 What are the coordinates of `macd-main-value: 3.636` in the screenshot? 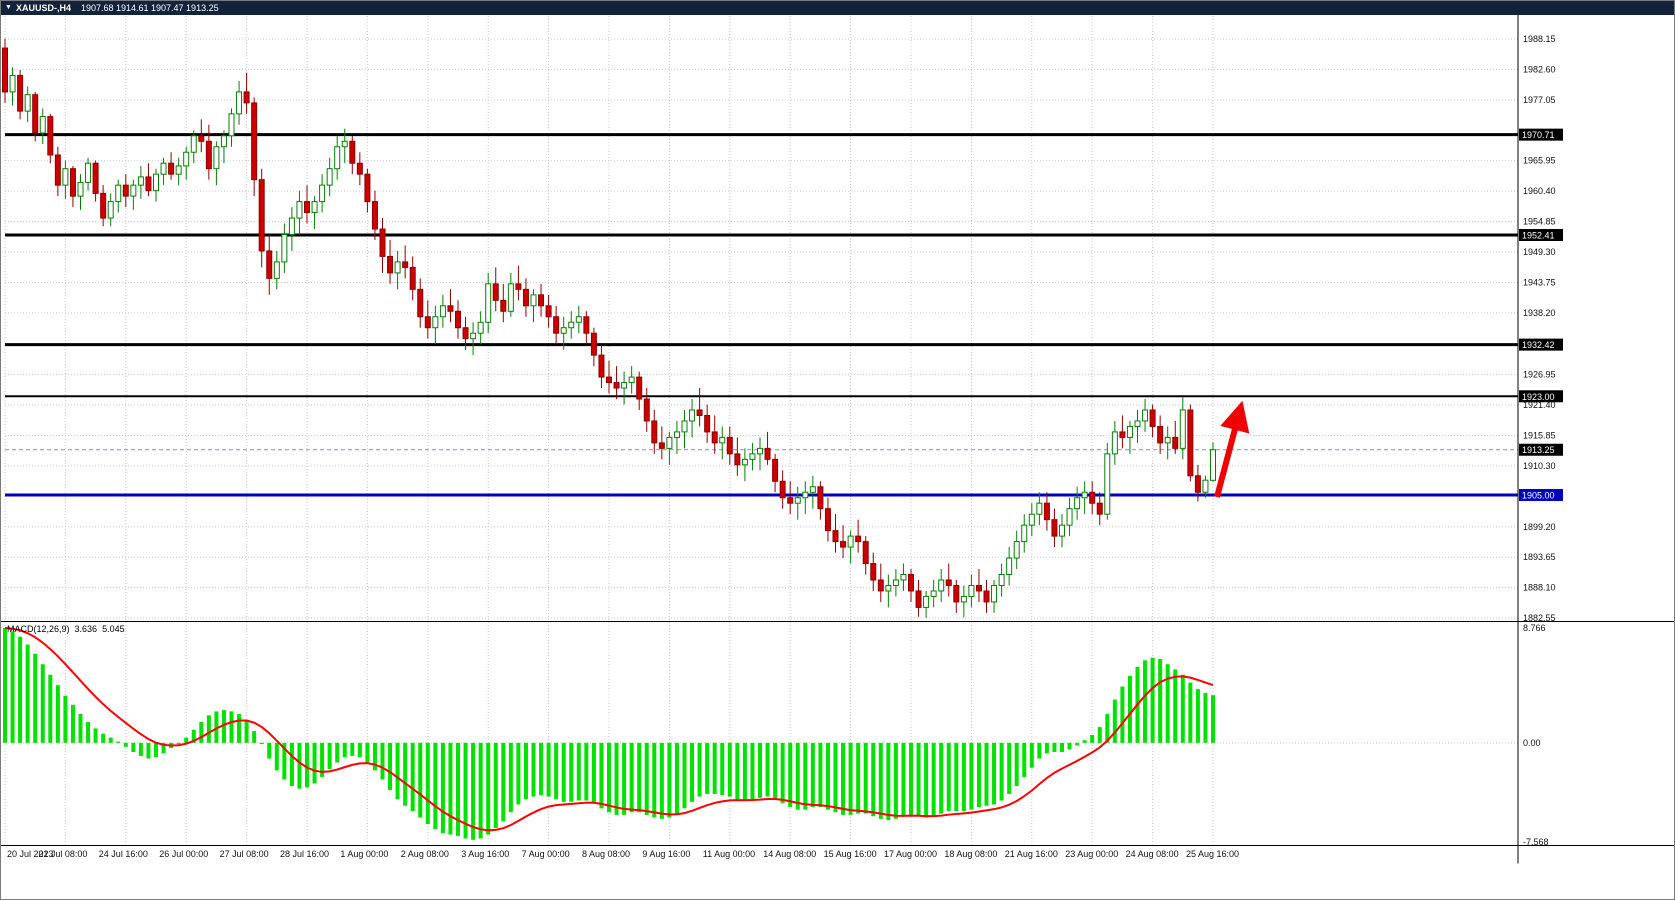 It's located at (86, 629).